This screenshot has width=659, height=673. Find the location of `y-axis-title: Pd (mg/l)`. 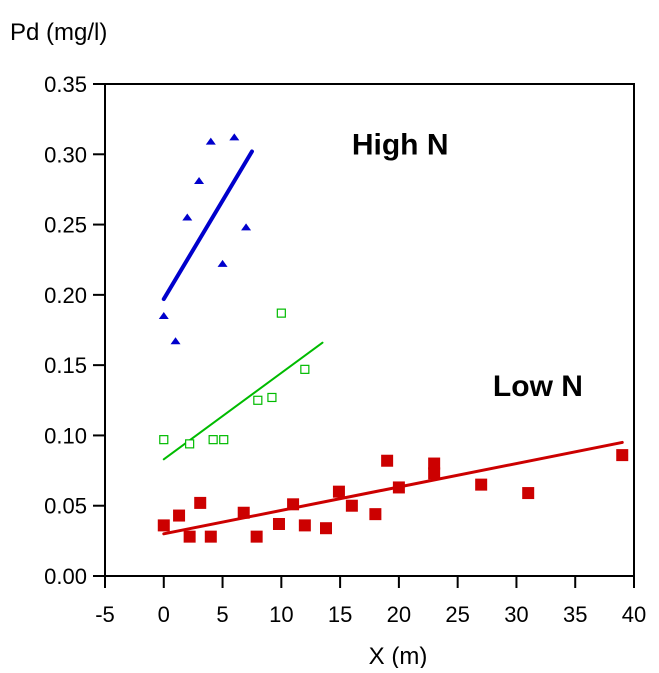

y-axis-title: Pd (mg/l) is located at coordinates (58, 32).